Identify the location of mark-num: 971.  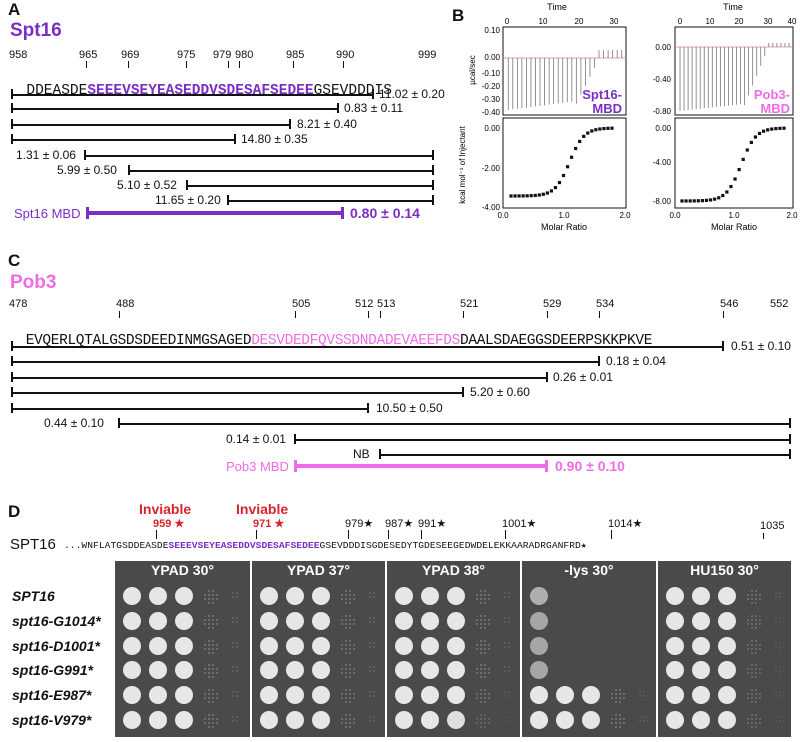
(262, 524).